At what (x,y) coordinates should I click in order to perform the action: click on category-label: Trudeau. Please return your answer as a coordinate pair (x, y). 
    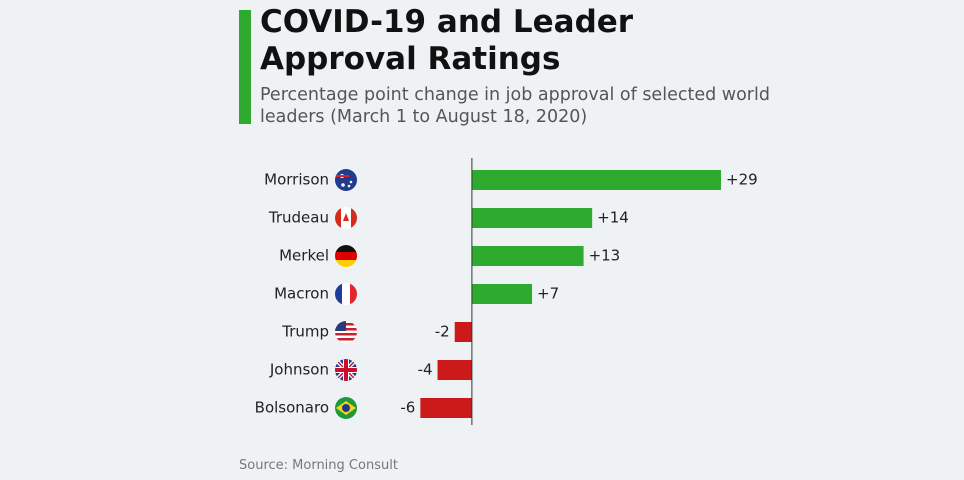
    Looking at the image, I should click on (298, 218).